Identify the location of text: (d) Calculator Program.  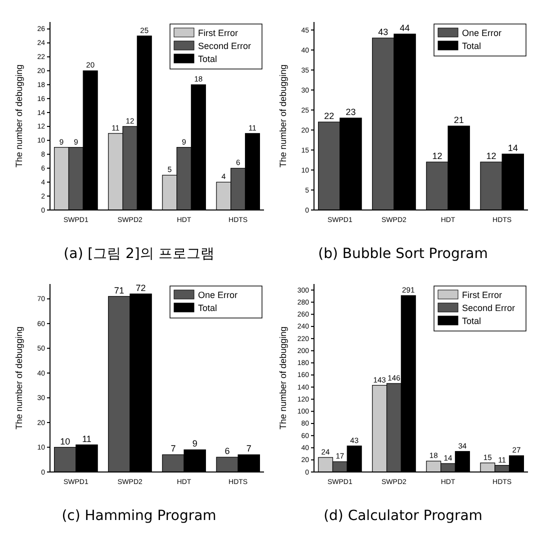
(403, 516).